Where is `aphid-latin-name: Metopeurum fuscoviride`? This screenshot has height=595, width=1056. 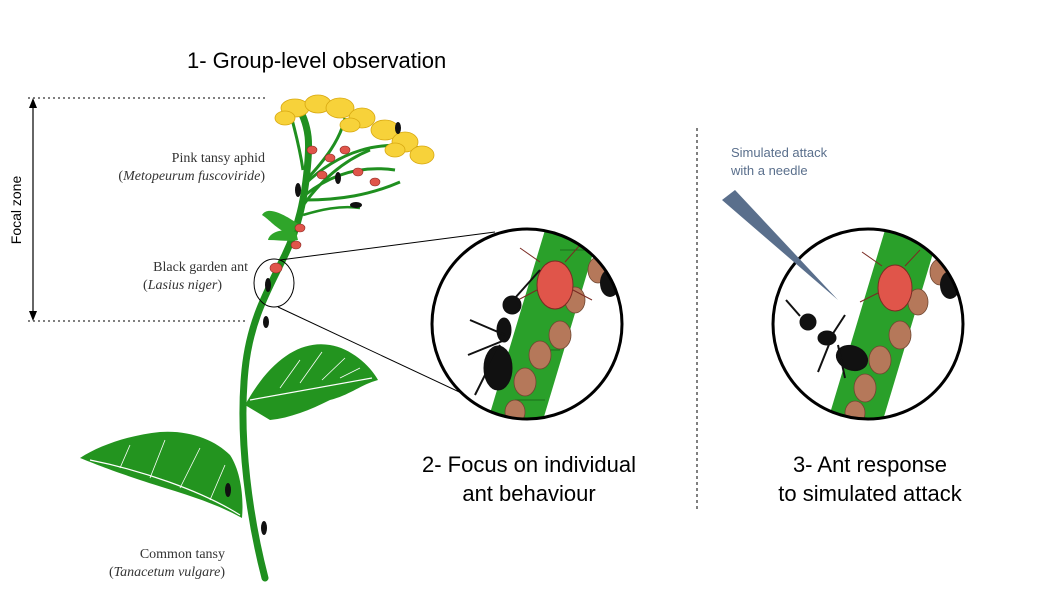
aphid-latin-name: Metopeurum fuscoviride is located at coordinates (191, 176).